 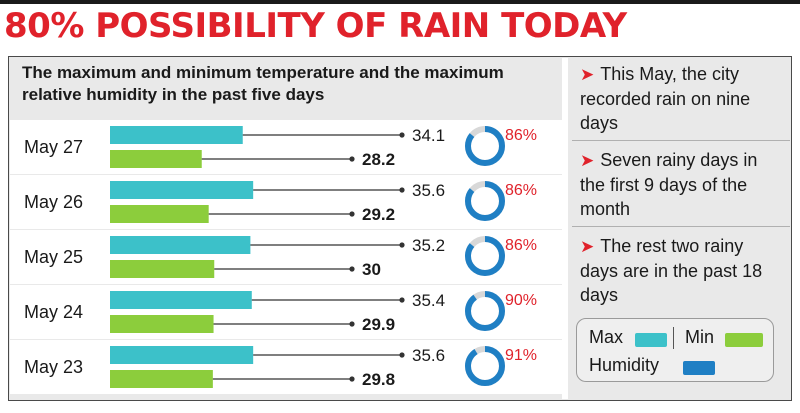 I want to click on min-value-label: 30, so click(x=371, y=269).